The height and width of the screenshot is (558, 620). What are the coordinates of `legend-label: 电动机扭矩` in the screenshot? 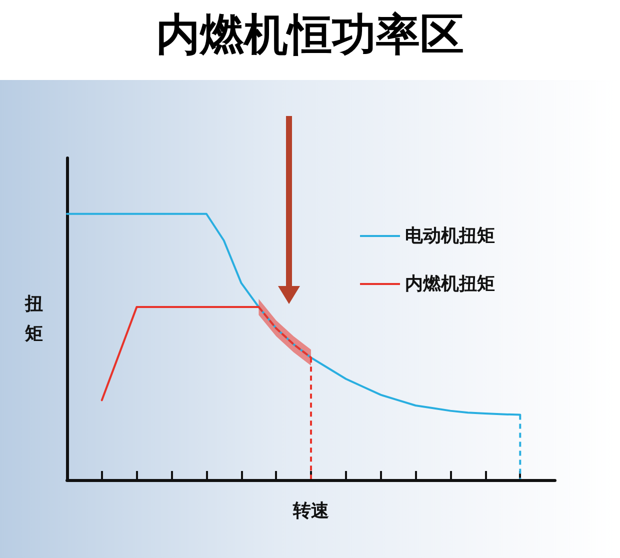 It's located at (450, 236).